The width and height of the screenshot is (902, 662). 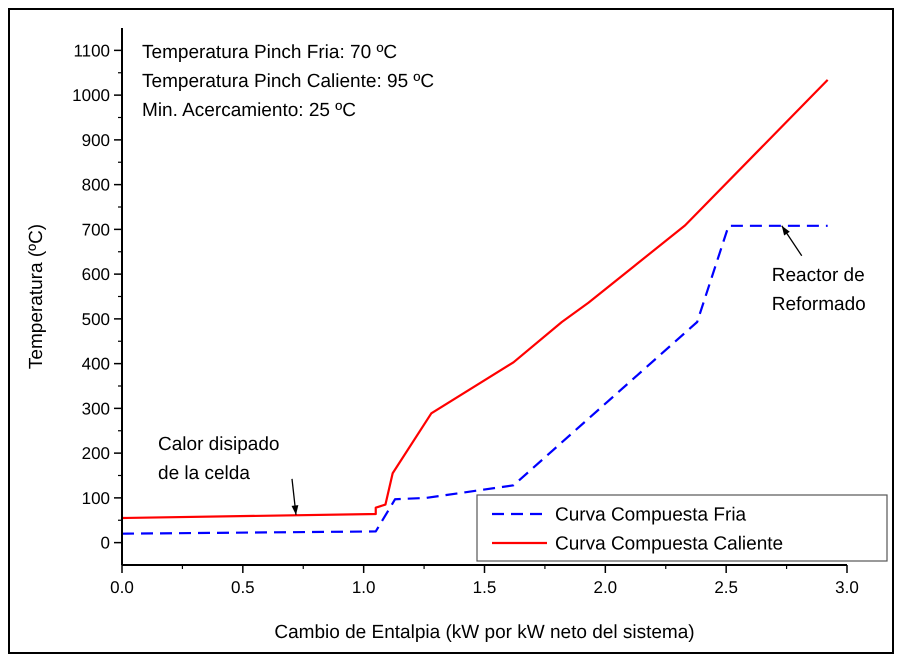 What do you see at coordinates (96, 454) in the screenshot?
I see `y-tick-label: 200` at bounding box center [96, 454].